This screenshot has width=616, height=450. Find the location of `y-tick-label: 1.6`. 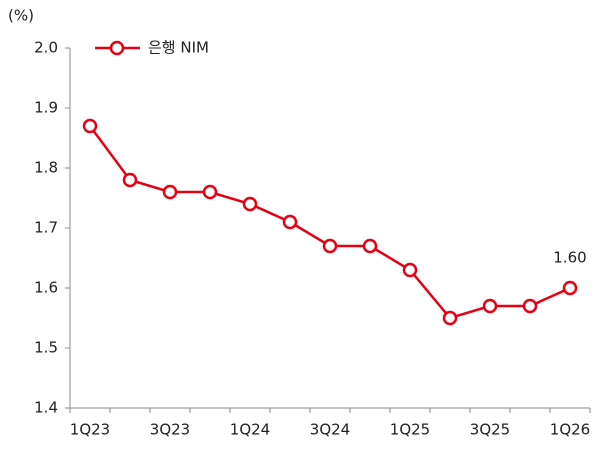

y-tick-label: 1.6 is located at coordinates (46, 288).